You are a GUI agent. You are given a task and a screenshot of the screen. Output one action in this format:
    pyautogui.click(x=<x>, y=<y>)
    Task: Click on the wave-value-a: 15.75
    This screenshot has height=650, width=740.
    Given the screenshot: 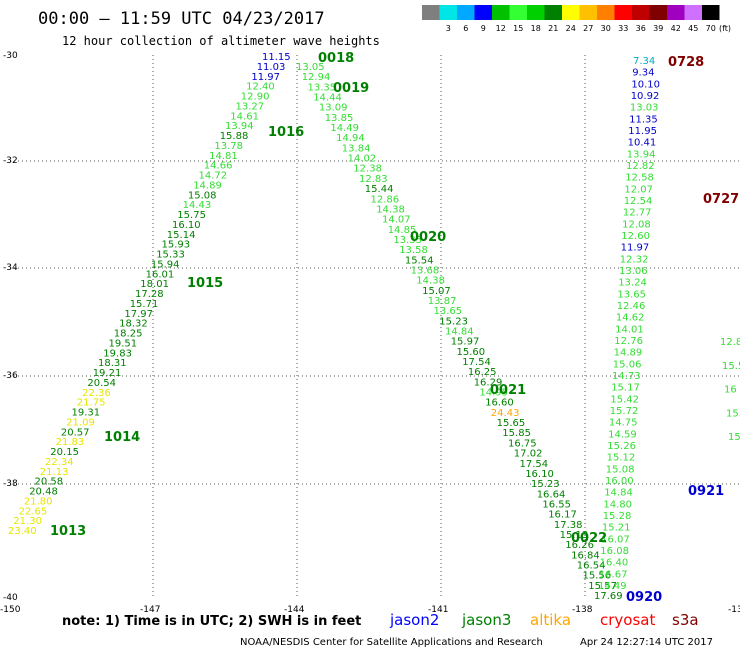 What is the action you would take?
    pyautogui.click(x=191, y=215)
    